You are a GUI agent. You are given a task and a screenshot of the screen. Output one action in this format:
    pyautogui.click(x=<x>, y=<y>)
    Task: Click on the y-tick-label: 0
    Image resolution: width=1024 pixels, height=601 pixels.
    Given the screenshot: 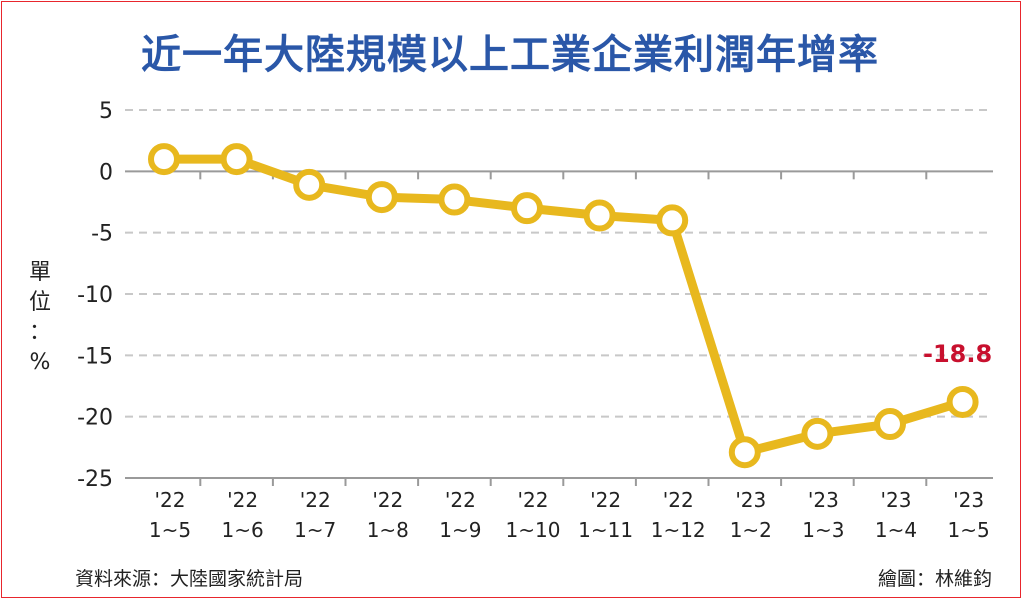 What is the action you would take?
    pyautogui.click(x=106, y=172)
    